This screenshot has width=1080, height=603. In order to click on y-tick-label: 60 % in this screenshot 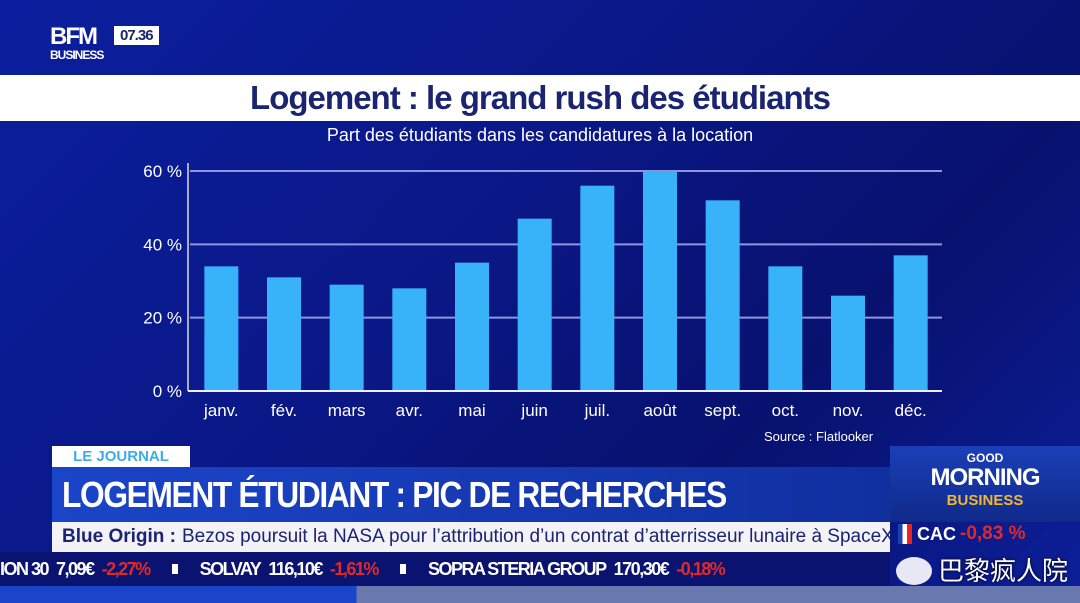, I will do `click(162, 171)`.